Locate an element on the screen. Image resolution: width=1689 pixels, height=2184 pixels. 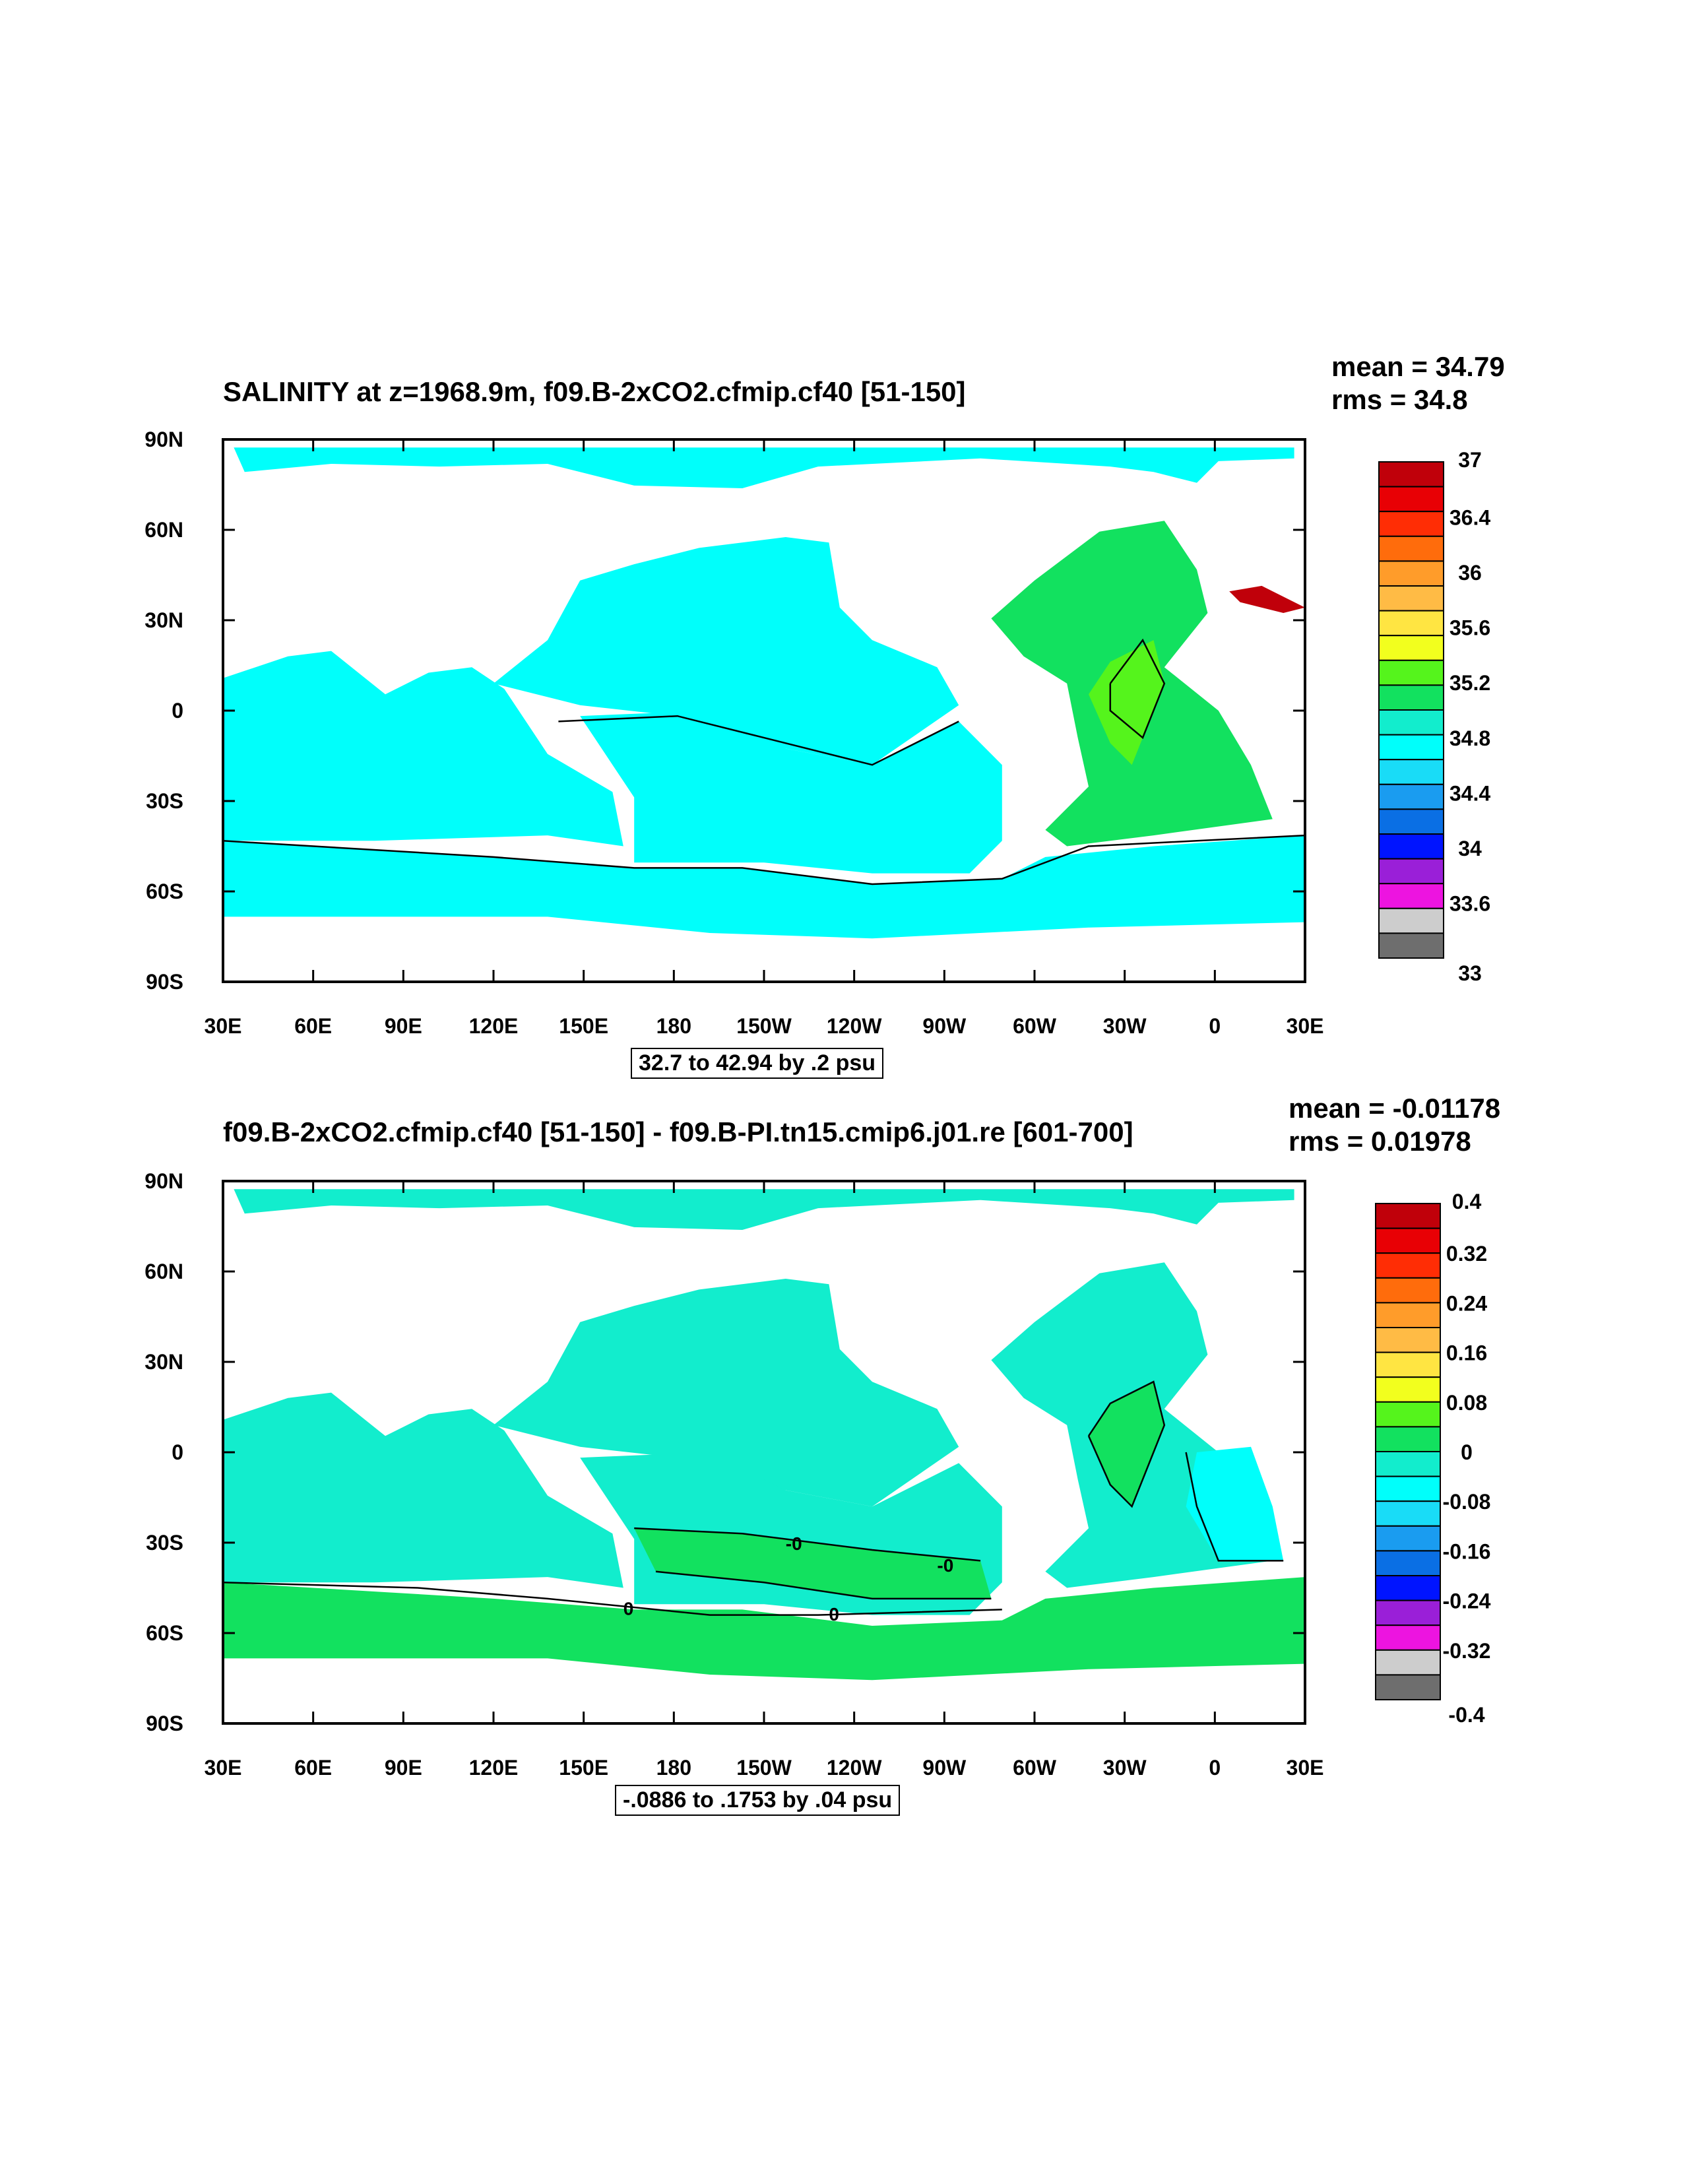
x-tick-label: 60E is located at coordinates (313, 1026).